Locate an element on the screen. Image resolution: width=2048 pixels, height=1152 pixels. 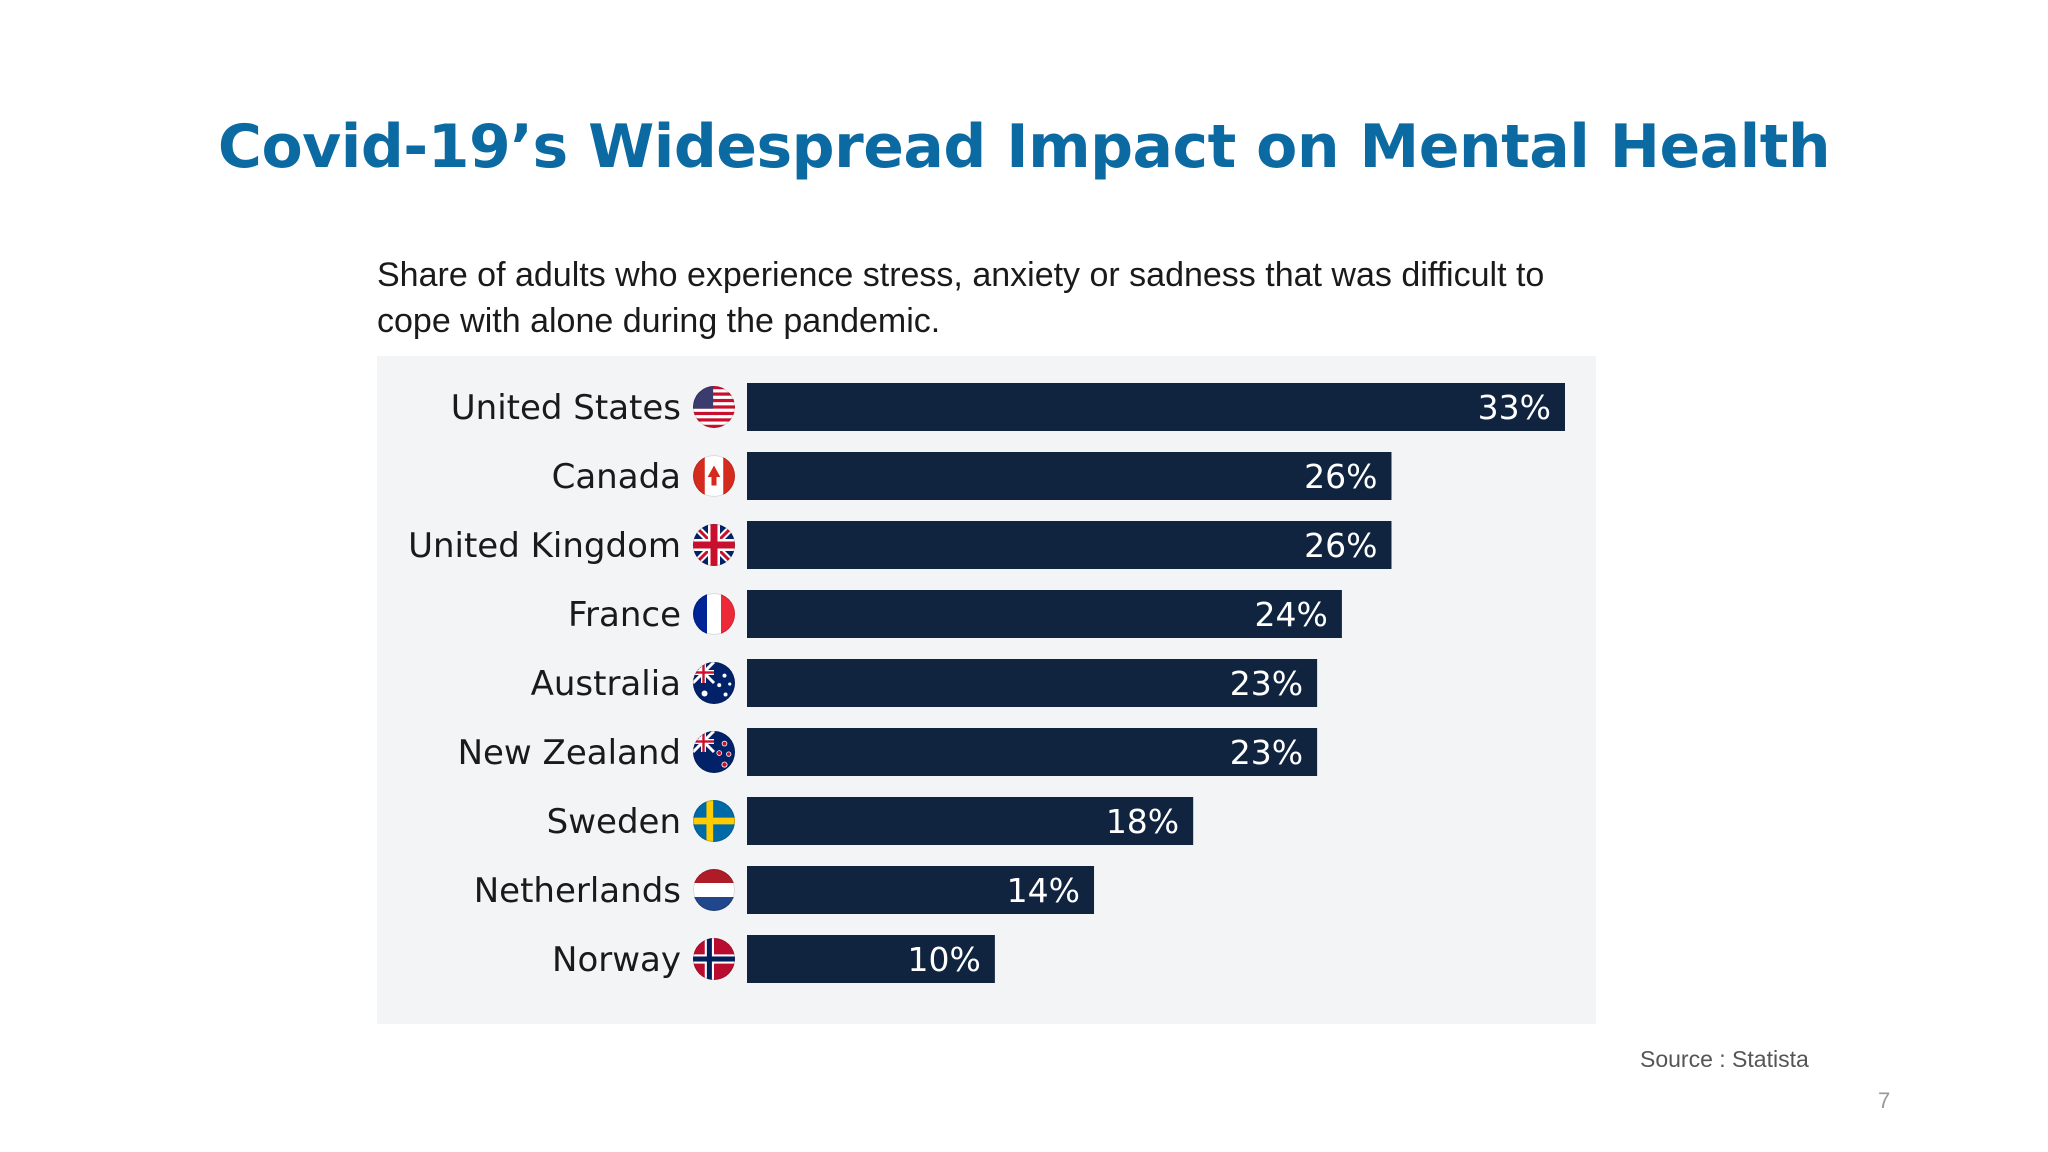
sweden-flag-icon is located at coordinates (714, 821).